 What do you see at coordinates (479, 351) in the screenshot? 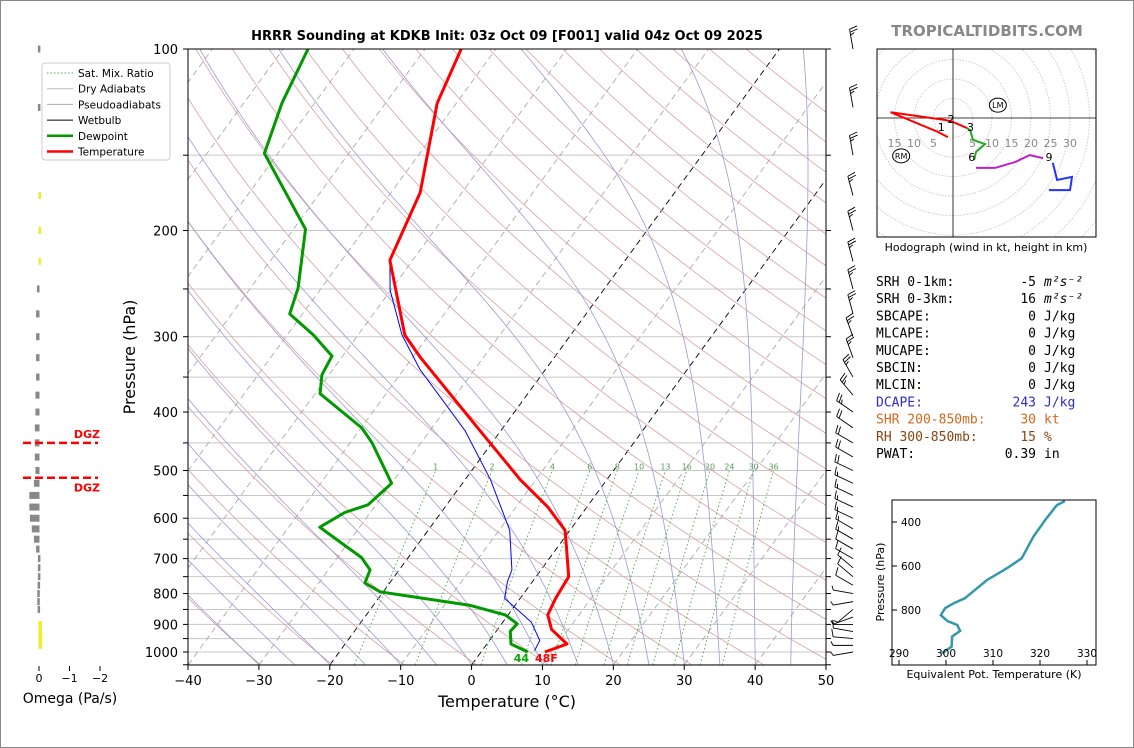
I see `temperature-line` at bounding box center [479, 351].